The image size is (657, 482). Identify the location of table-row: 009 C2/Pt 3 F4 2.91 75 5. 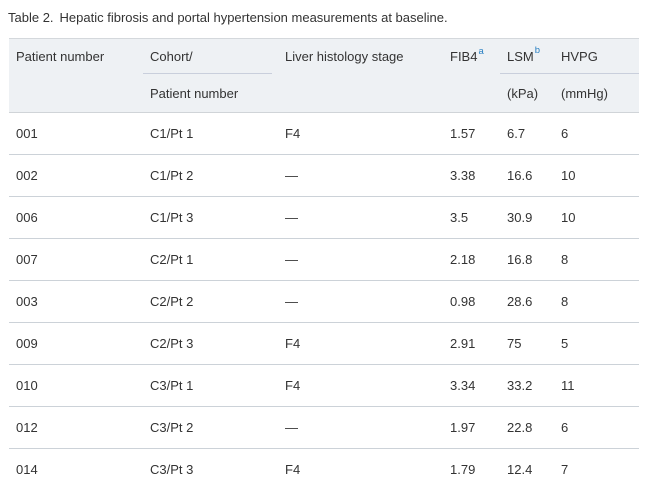
(324, 344).